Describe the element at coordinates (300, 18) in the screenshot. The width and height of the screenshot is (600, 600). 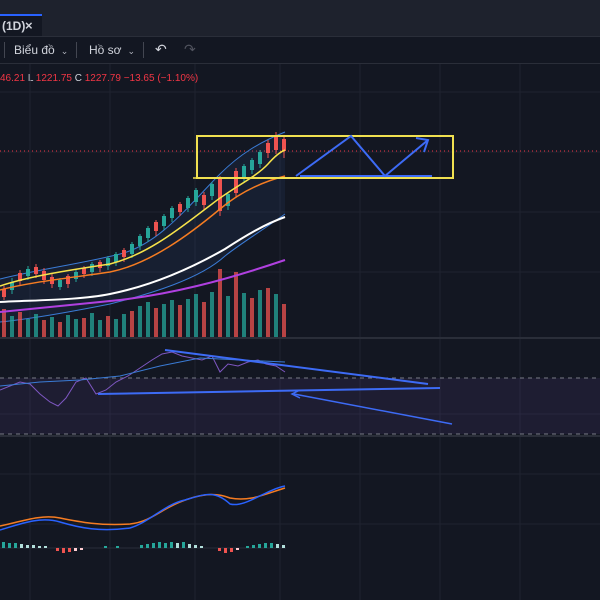
I see `tab-bar: (1D) ×` at that location.